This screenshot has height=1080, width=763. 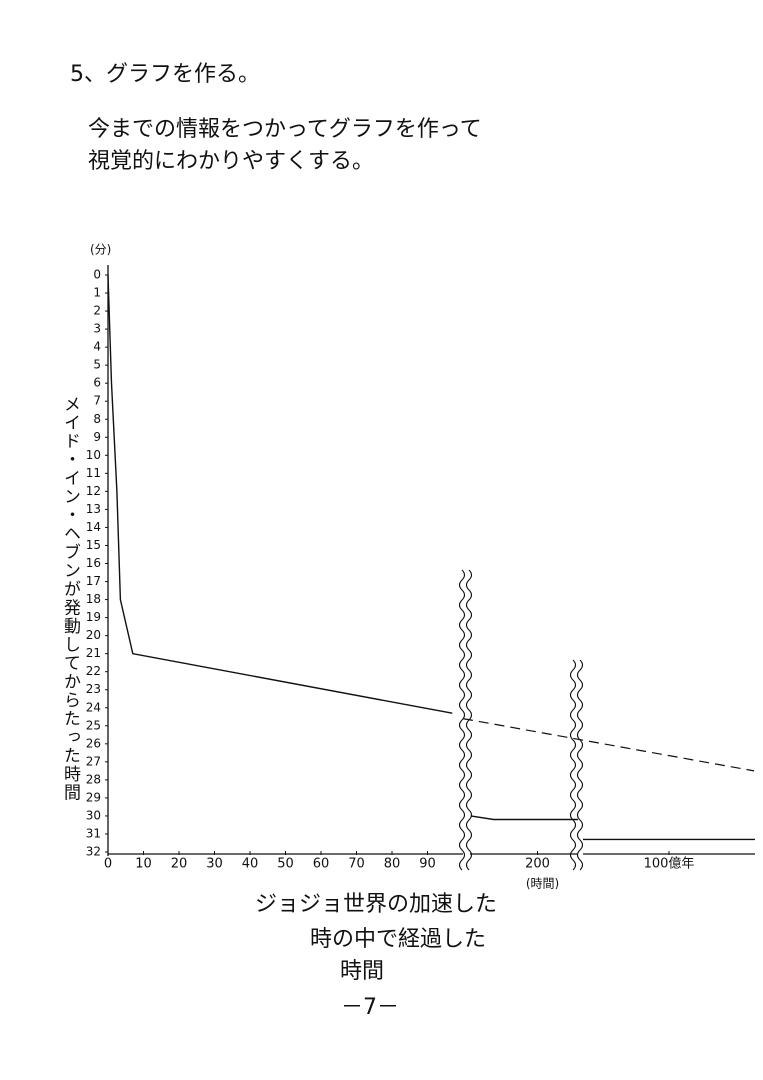 I want to click on body-line: 視覚的にわかりやすくする。, so click(x=231, y=161).